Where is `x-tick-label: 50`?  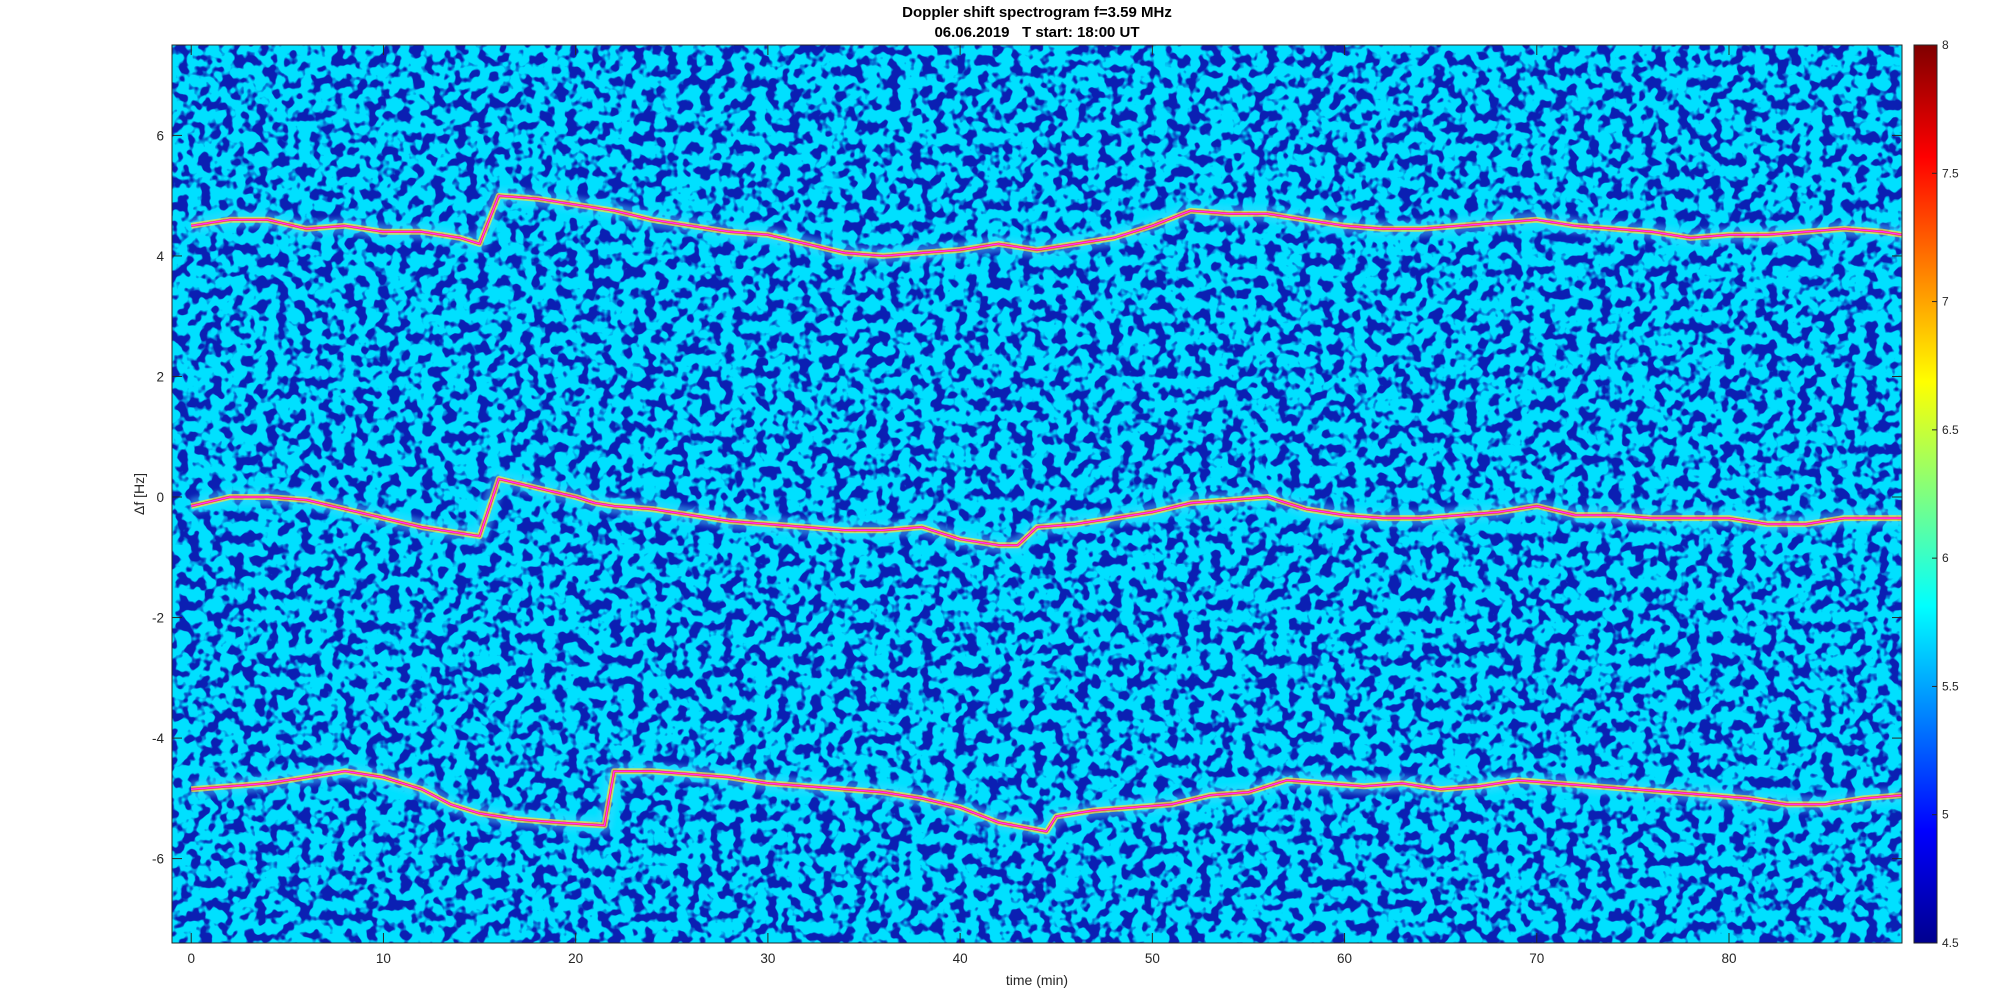
x-tick-label: 50 is located at coordinates (1152, 958).